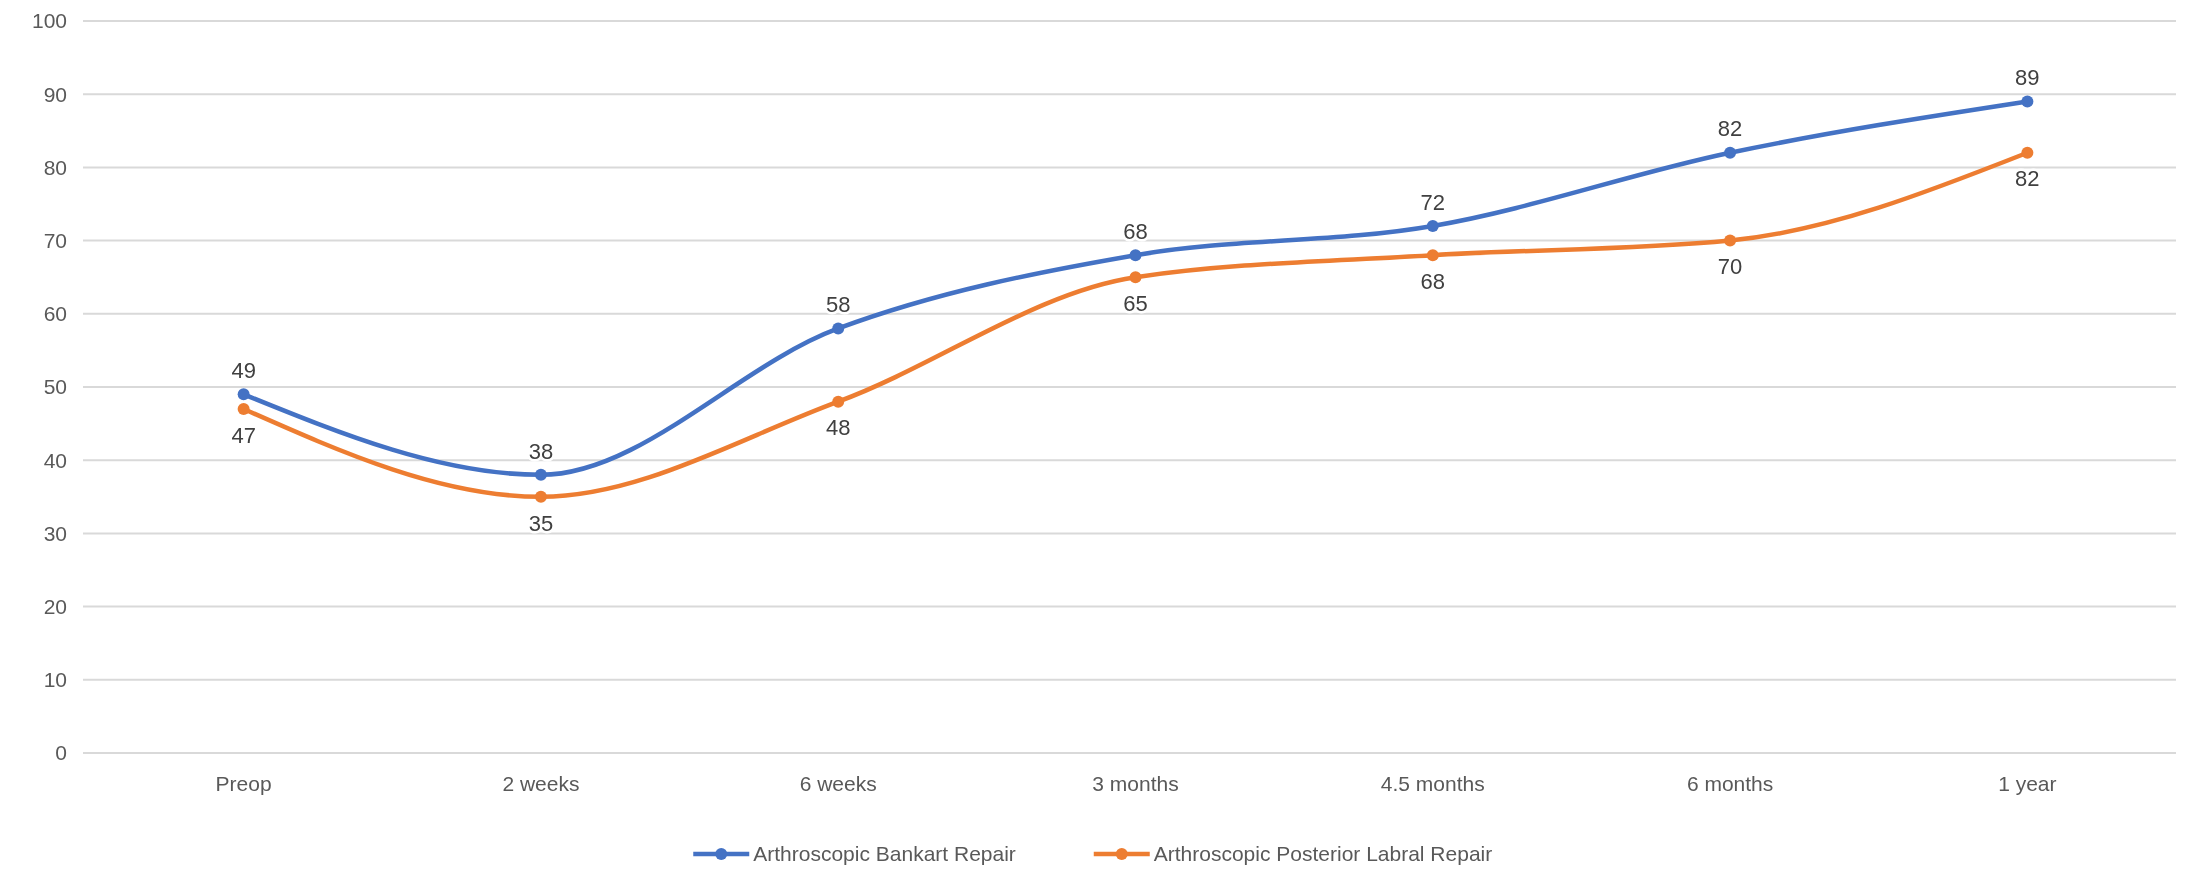 This screenshot has height=874, width=2188. I want to click on data-label: 38, so click(541, 451).